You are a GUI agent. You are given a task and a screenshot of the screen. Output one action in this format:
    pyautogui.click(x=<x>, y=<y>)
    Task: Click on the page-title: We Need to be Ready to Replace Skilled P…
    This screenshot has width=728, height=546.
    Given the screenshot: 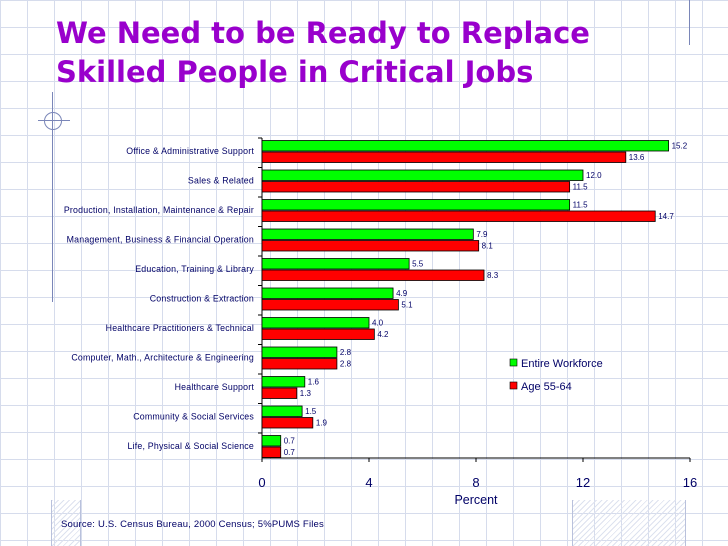 What is the action you would take?
    pyautogui.click(x=323, y=53)
    